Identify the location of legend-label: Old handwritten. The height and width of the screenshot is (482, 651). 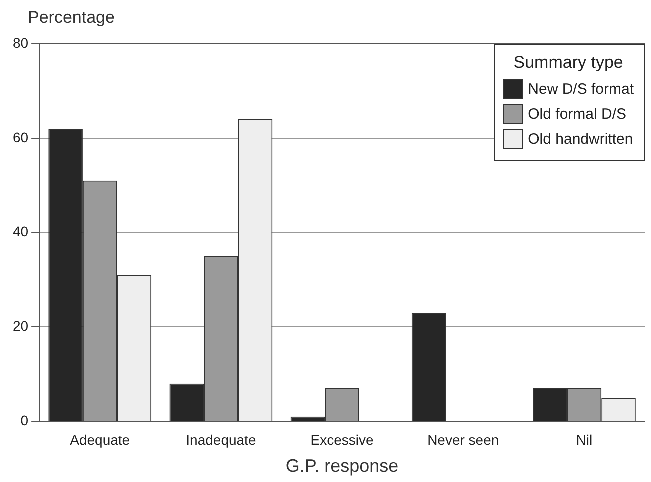
(581, 139).